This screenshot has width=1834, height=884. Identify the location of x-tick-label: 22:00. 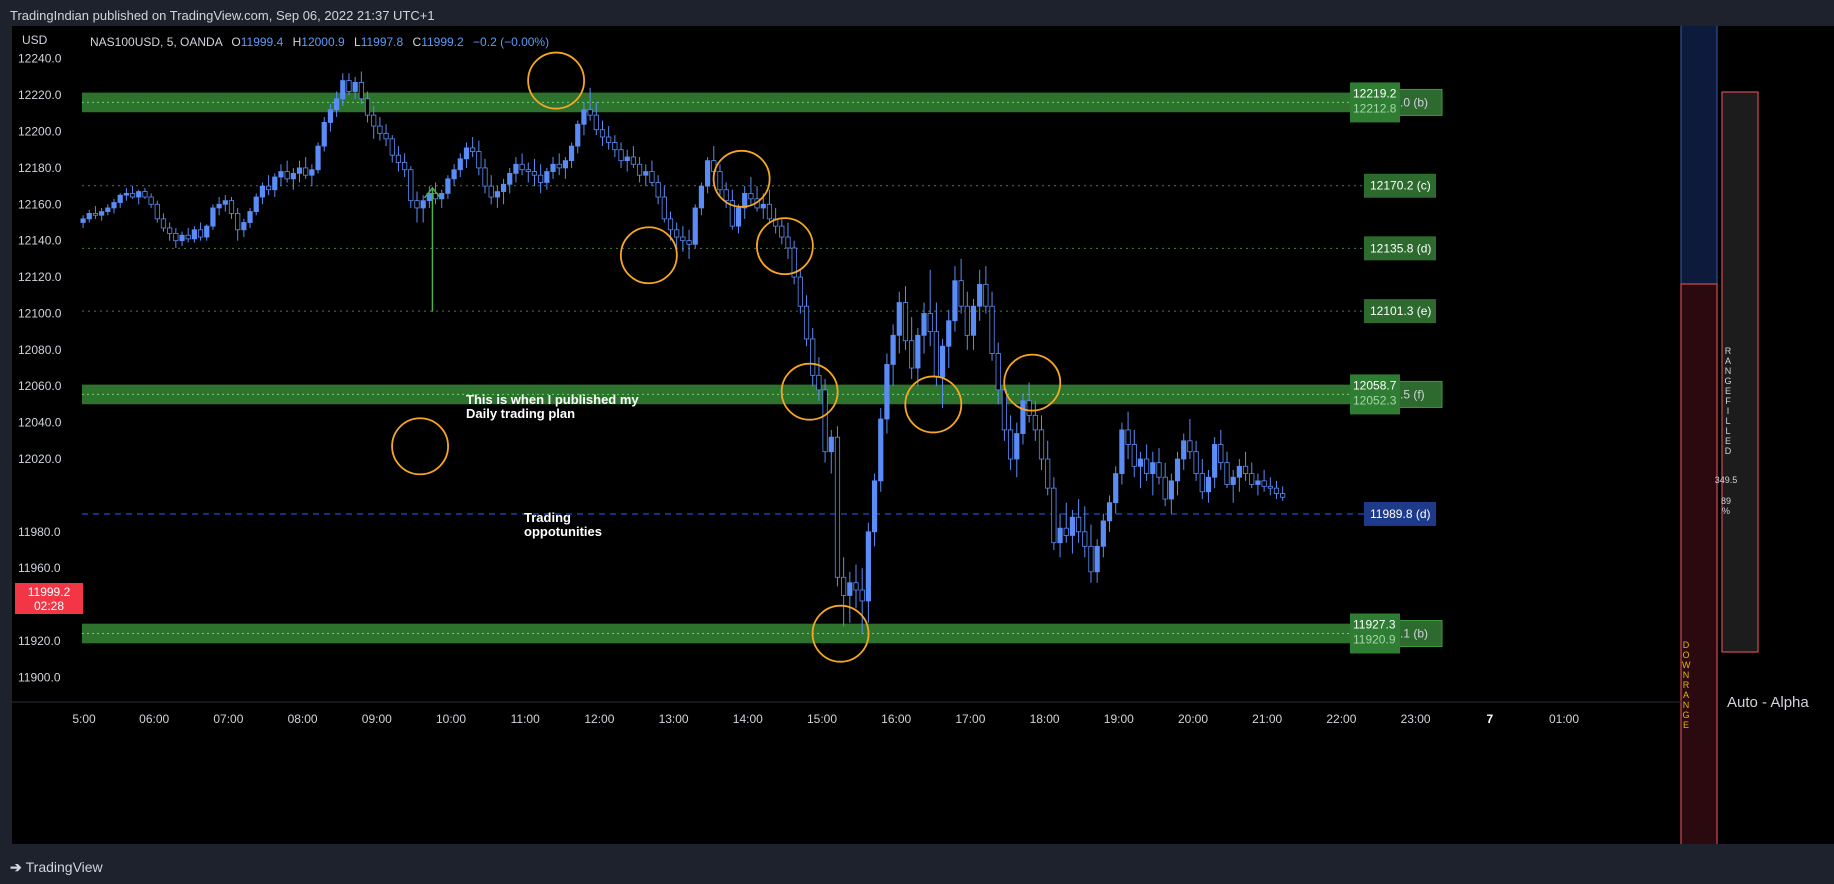
(1341, 719).